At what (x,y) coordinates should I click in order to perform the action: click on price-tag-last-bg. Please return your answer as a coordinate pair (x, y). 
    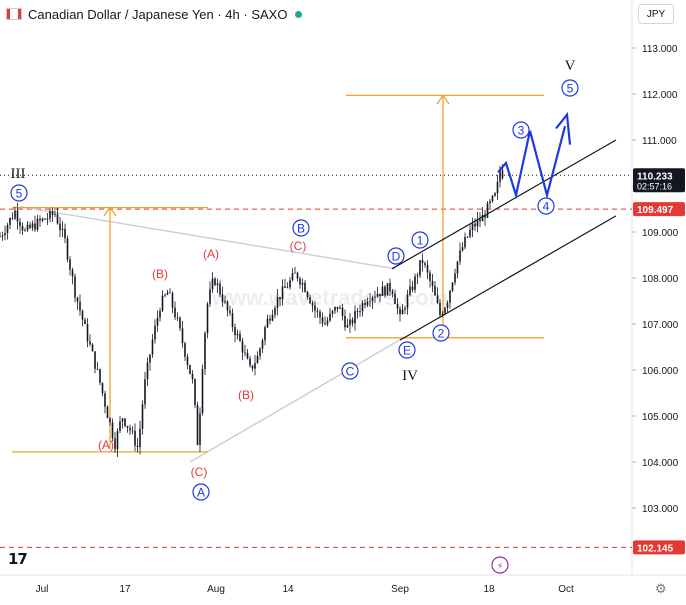
    Looking at the image, I should click on (659, 180).